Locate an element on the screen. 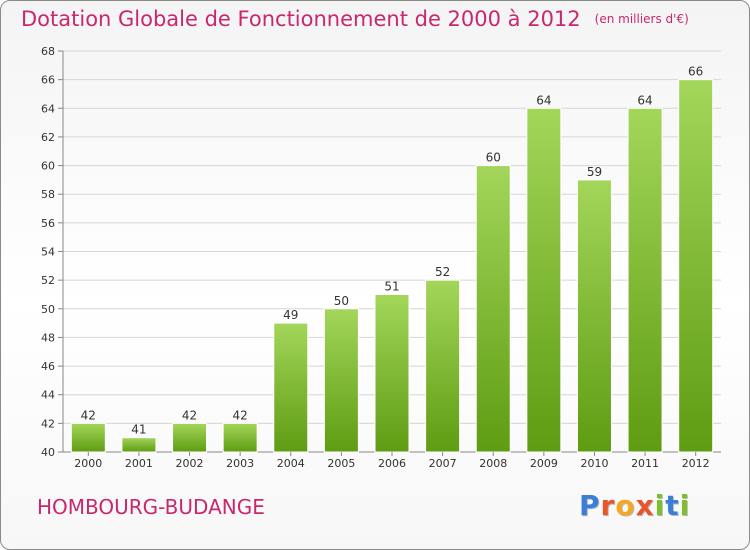 This screenshot has width=750, height=550. y-tick-label: 46 is located at coordinates (48, 366).